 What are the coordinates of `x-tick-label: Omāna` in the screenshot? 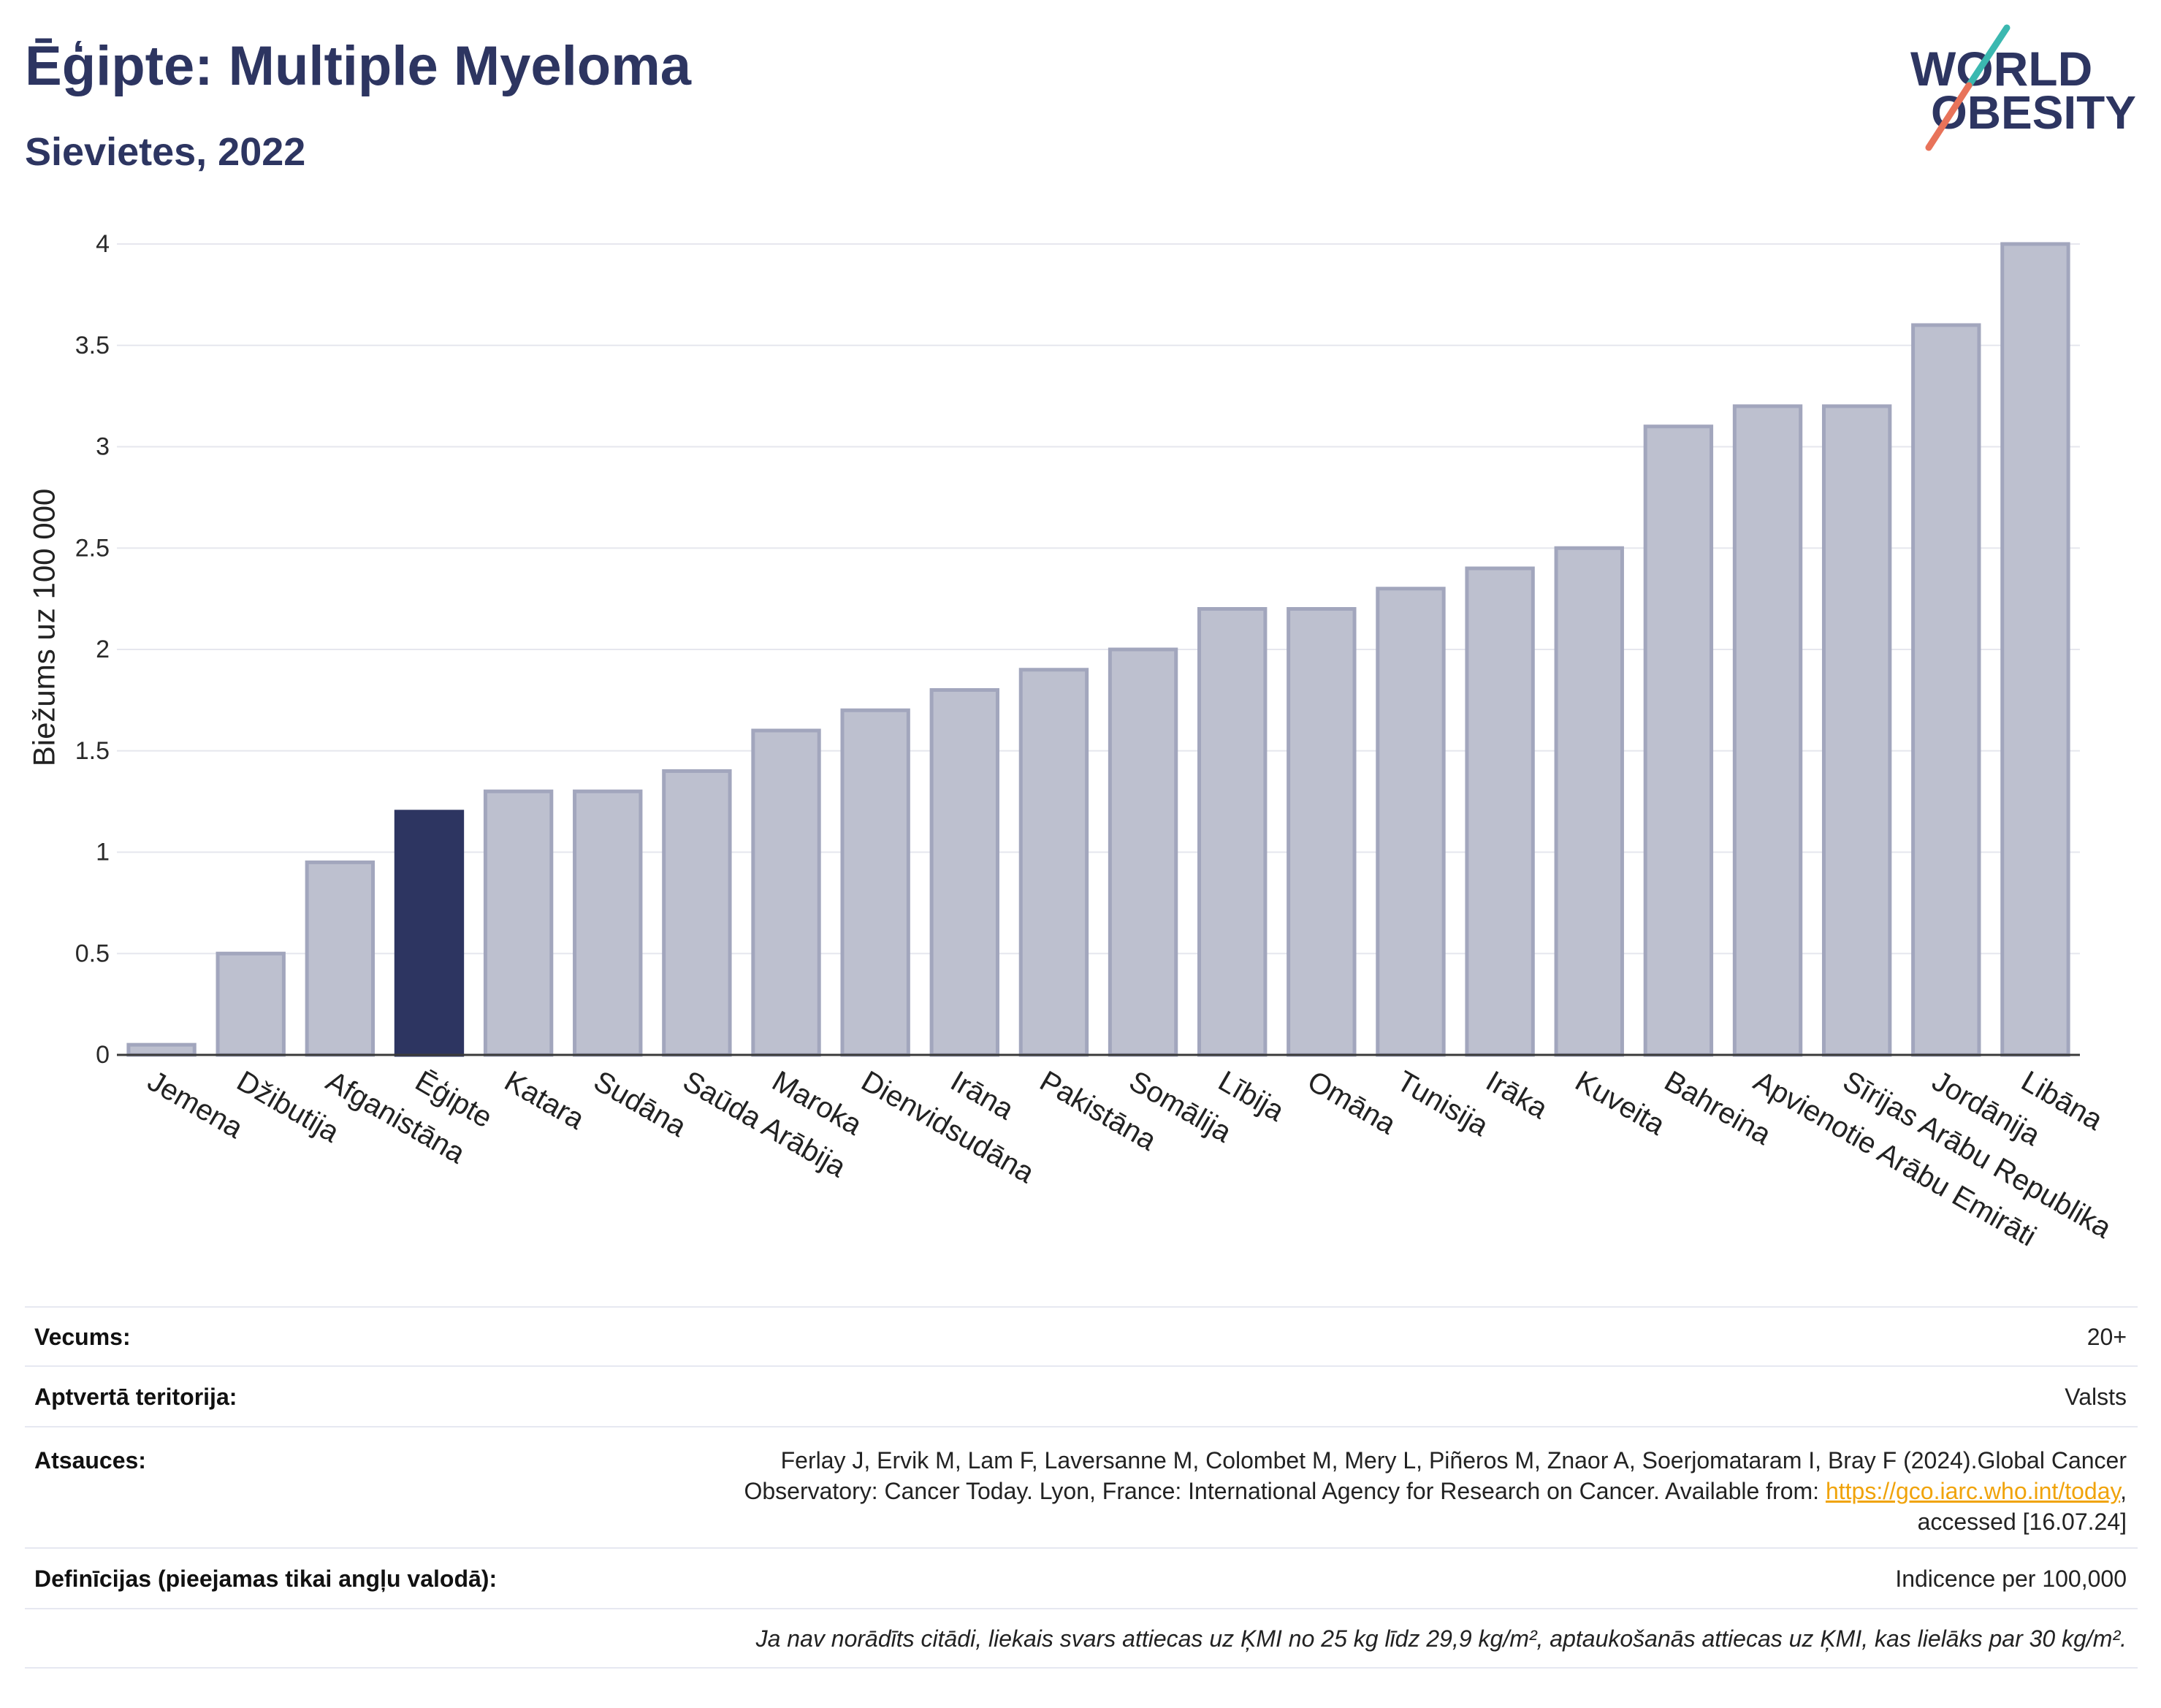 It's located at (1351, 1103).